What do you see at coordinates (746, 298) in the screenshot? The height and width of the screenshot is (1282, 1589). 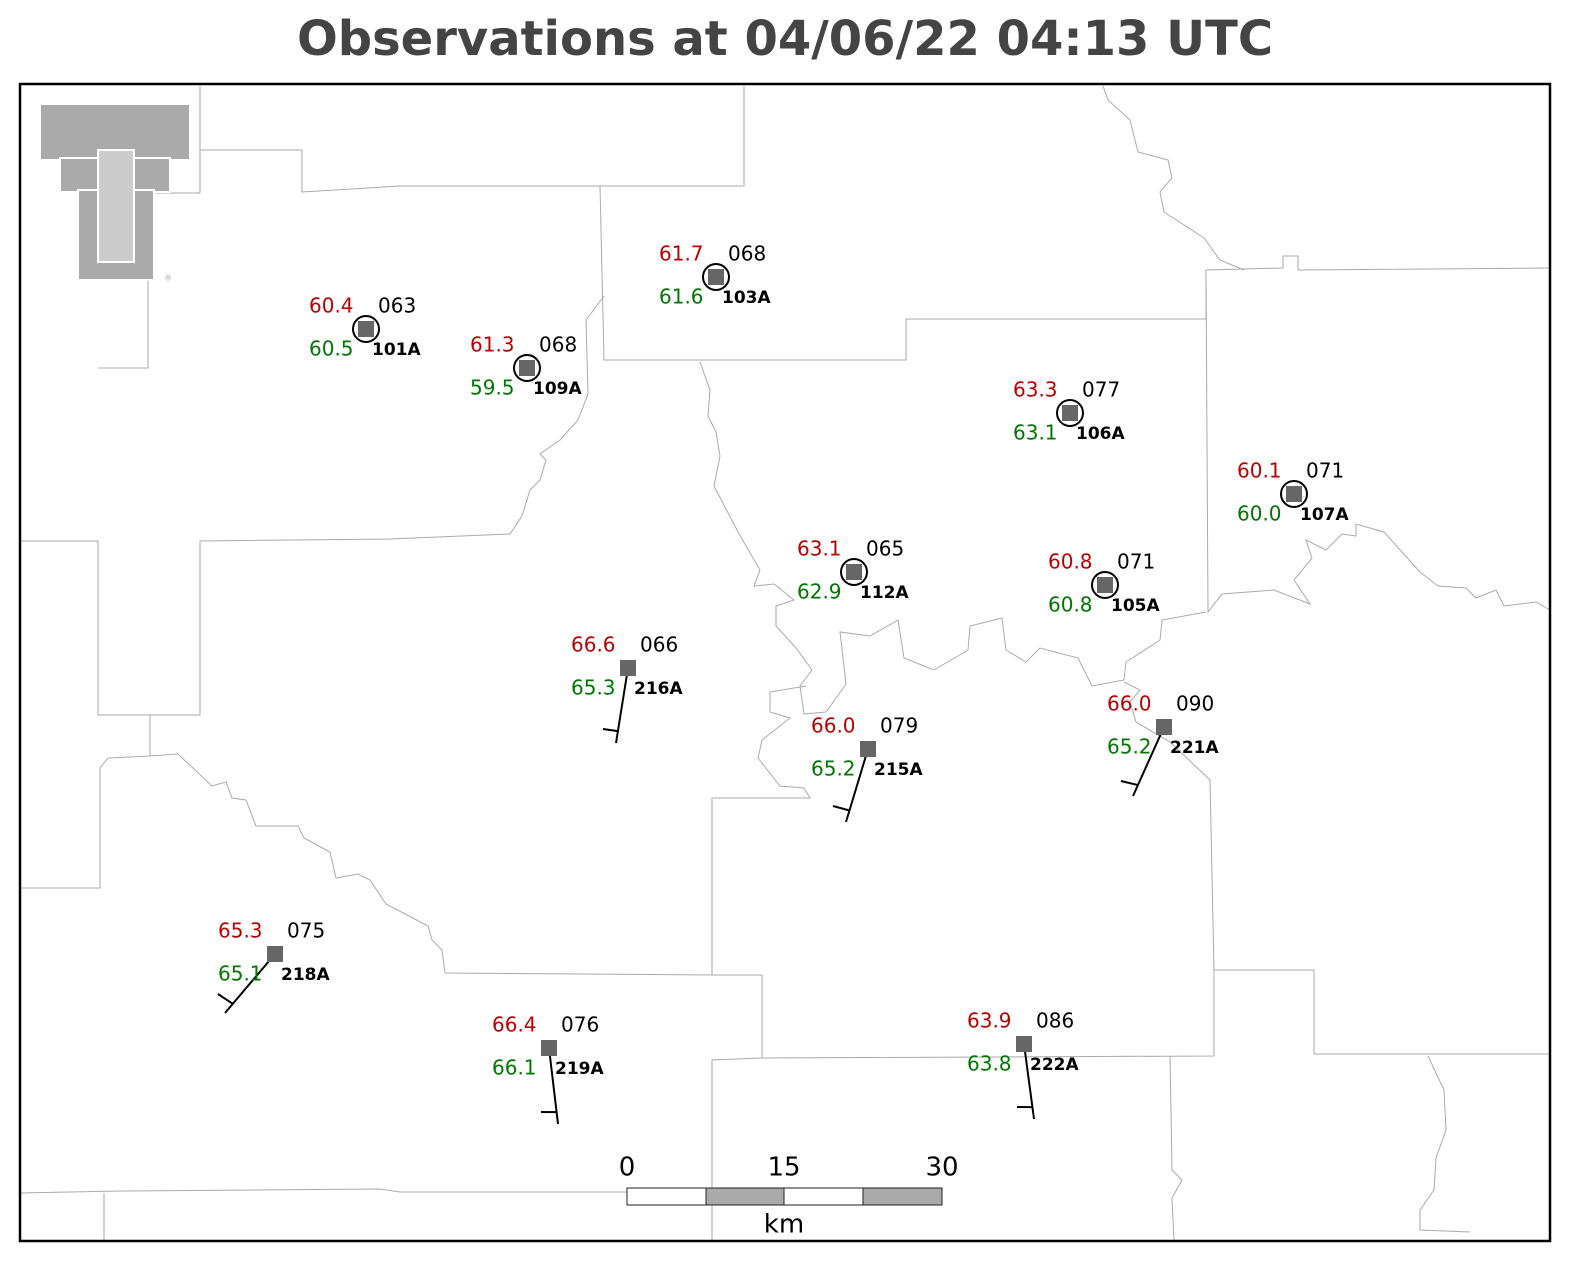 I see `station-id: 103A` at bounding box center [746, 298].